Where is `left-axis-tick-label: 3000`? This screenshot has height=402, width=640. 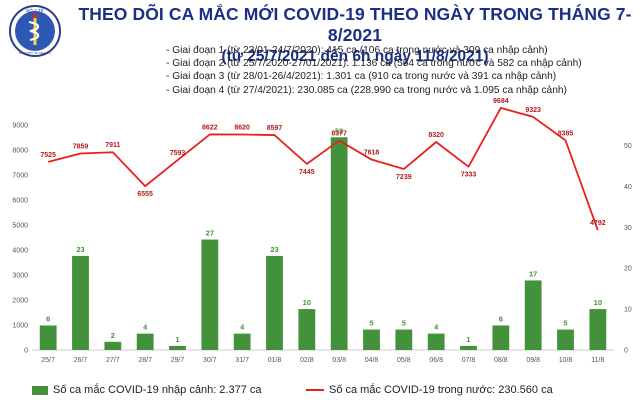
left-axis-tick-label: 3000 is located at coordinates (20, 276).